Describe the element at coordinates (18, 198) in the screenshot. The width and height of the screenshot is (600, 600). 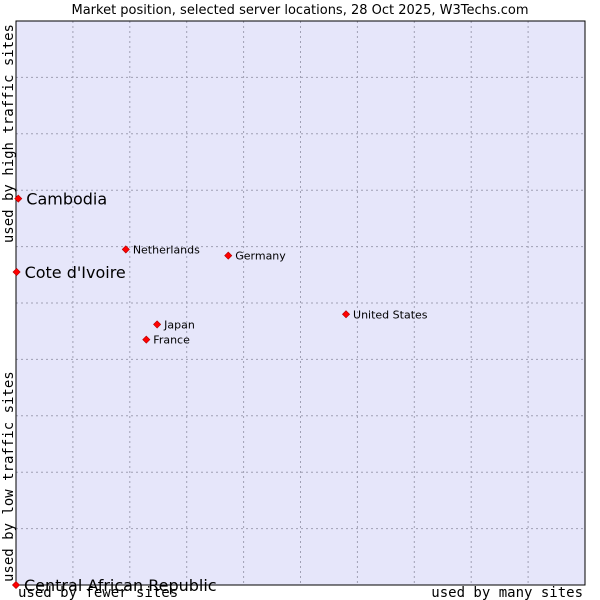
I see `data-point-cambodia` at that location.